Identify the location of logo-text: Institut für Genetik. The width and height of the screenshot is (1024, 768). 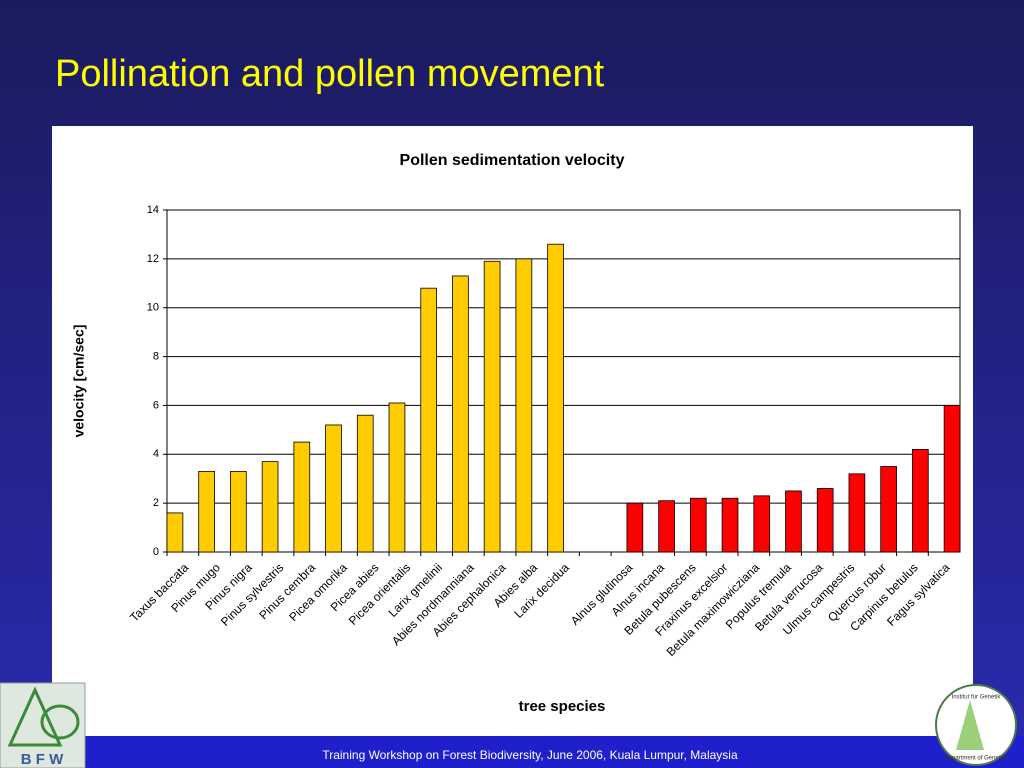
(977, 698).